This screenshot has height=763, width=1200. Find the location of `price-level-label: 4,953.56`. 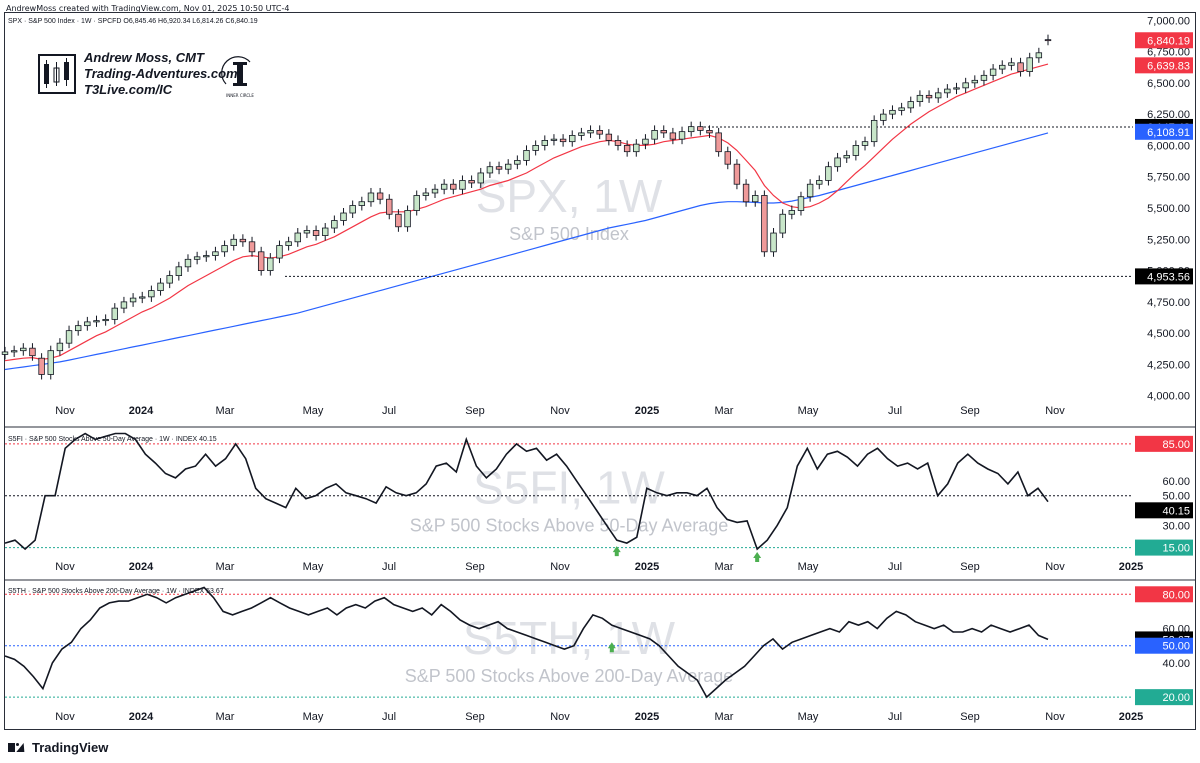

price-level-label: 4,953.56 is located at coordinates (1168, 277).